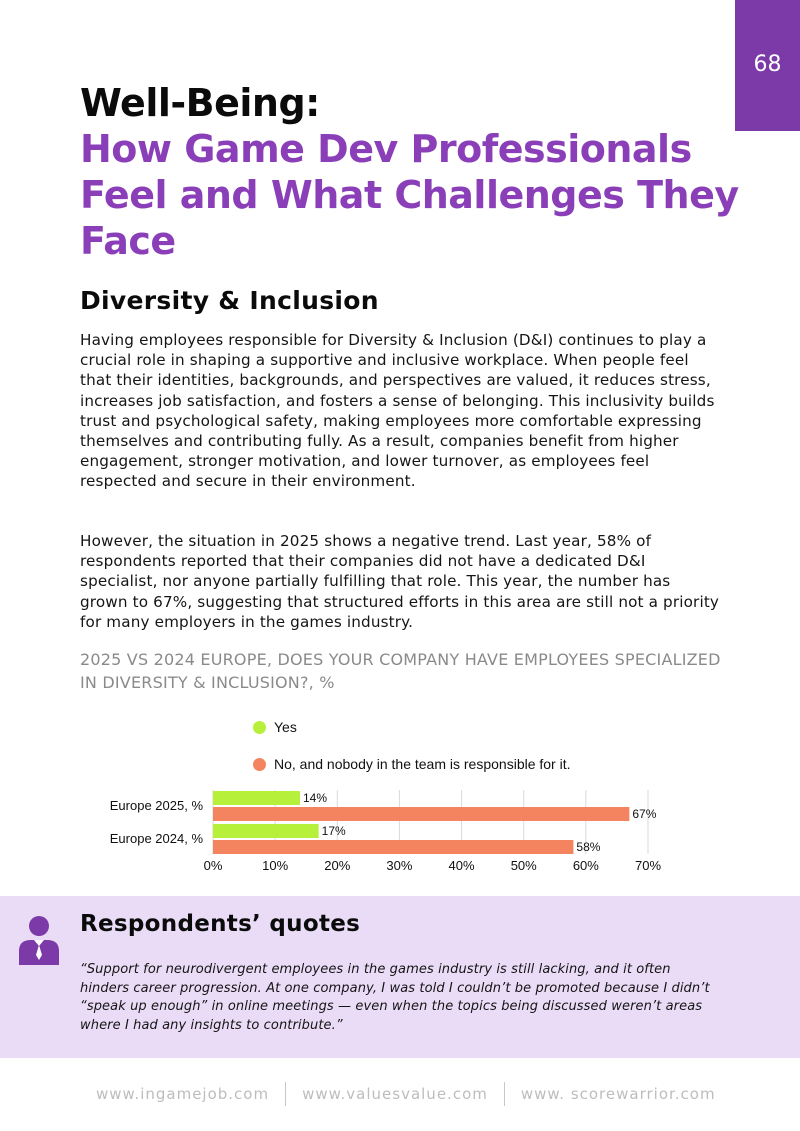 The image size is (800, 1131). I want to click on quotes-heading: Respondents’ quotes, so click(220, 924).